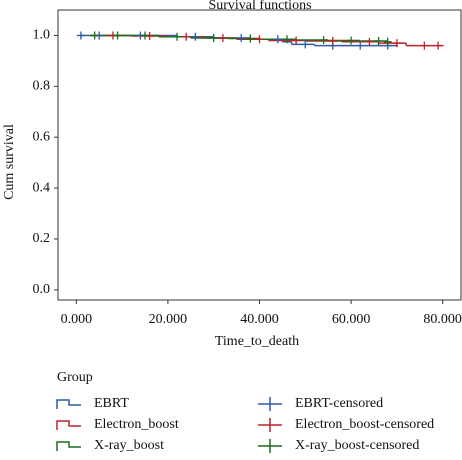 Image resolution: width=462 pixels, height=460 pixels. Describe the element at coordinates (168, 319) in the screenshot. I see `x-tick-label: 20.000` at that location.